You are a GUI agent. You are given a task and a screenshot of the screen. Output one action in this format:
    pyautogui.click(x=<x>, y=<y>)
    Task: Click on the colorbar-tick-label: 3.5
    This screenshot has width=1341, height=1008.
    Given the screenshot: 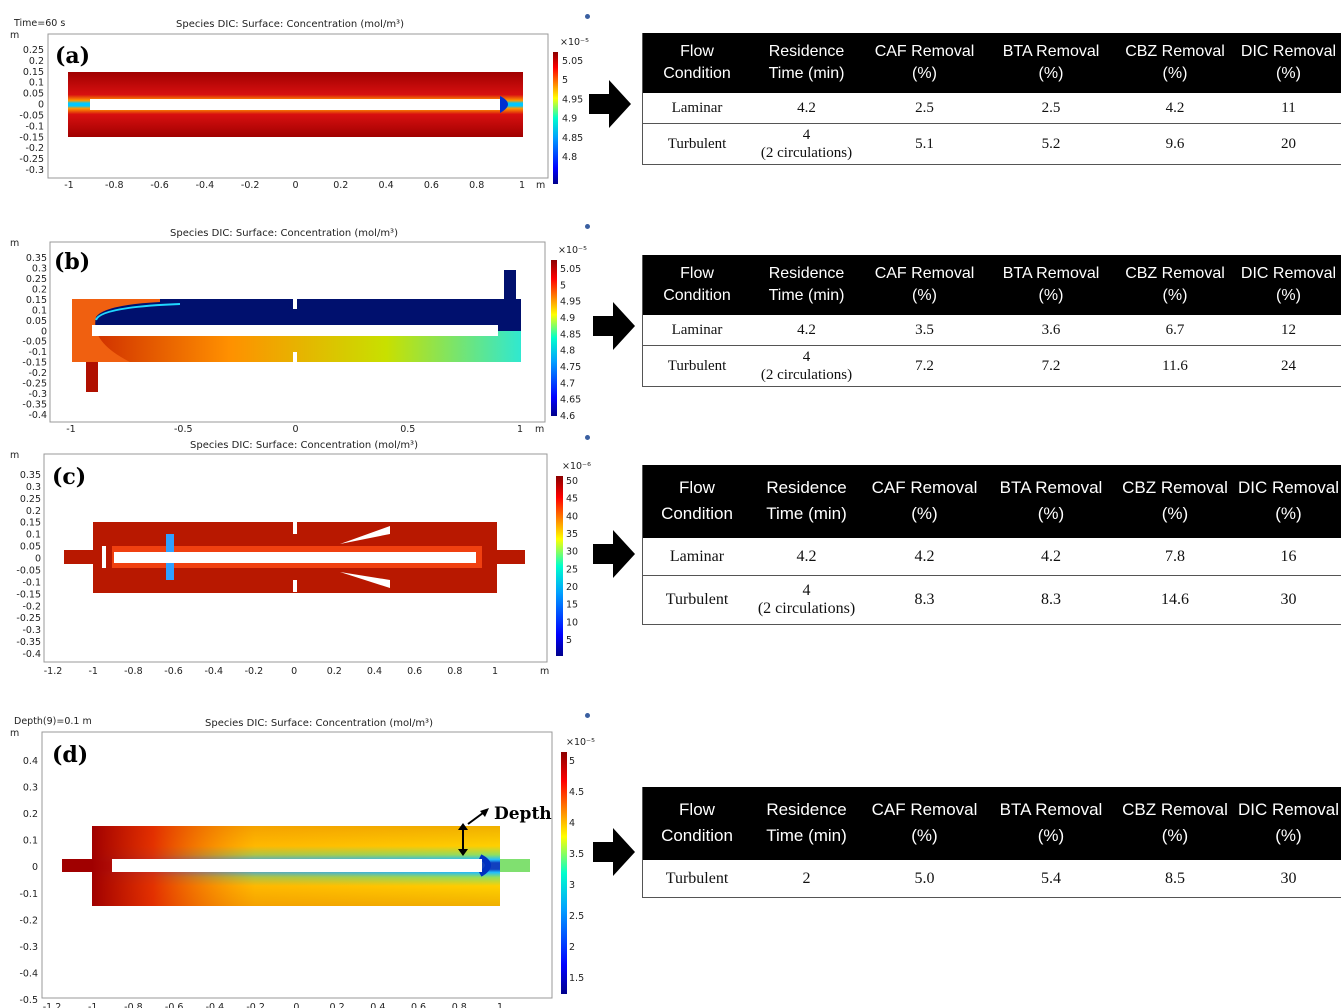 What is the action you would take?
    pyautogui.click(x=576, y=854)
    